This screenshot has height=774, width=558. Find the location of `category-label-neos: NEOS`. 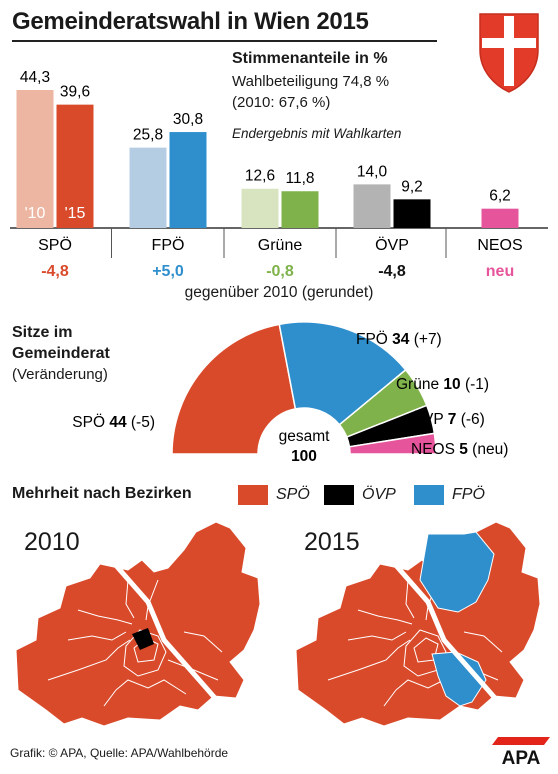

category-label-neos: NEOS is located at coordinates (499, 245).